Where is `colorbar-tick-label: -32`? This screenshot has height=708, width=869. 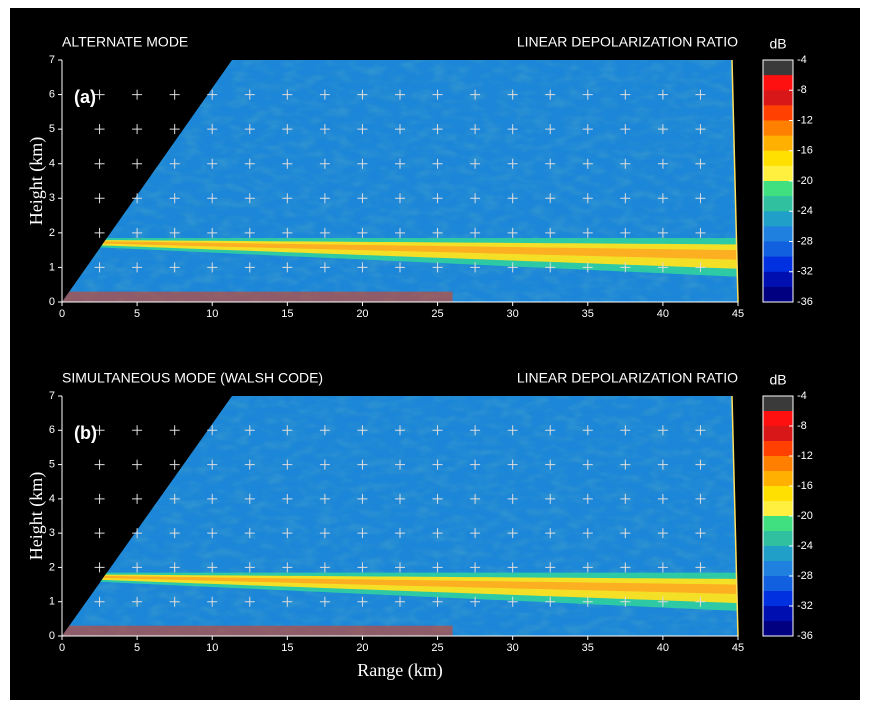 colorbar-tick-label: -32 is located at coordinates (805, 606).